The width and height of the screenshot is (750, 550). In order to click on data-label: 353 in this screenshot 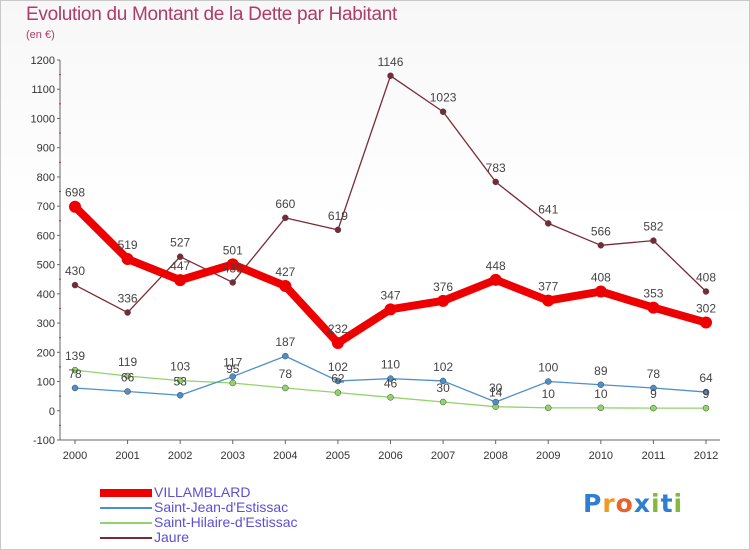, I will do `click(653, 294)`.